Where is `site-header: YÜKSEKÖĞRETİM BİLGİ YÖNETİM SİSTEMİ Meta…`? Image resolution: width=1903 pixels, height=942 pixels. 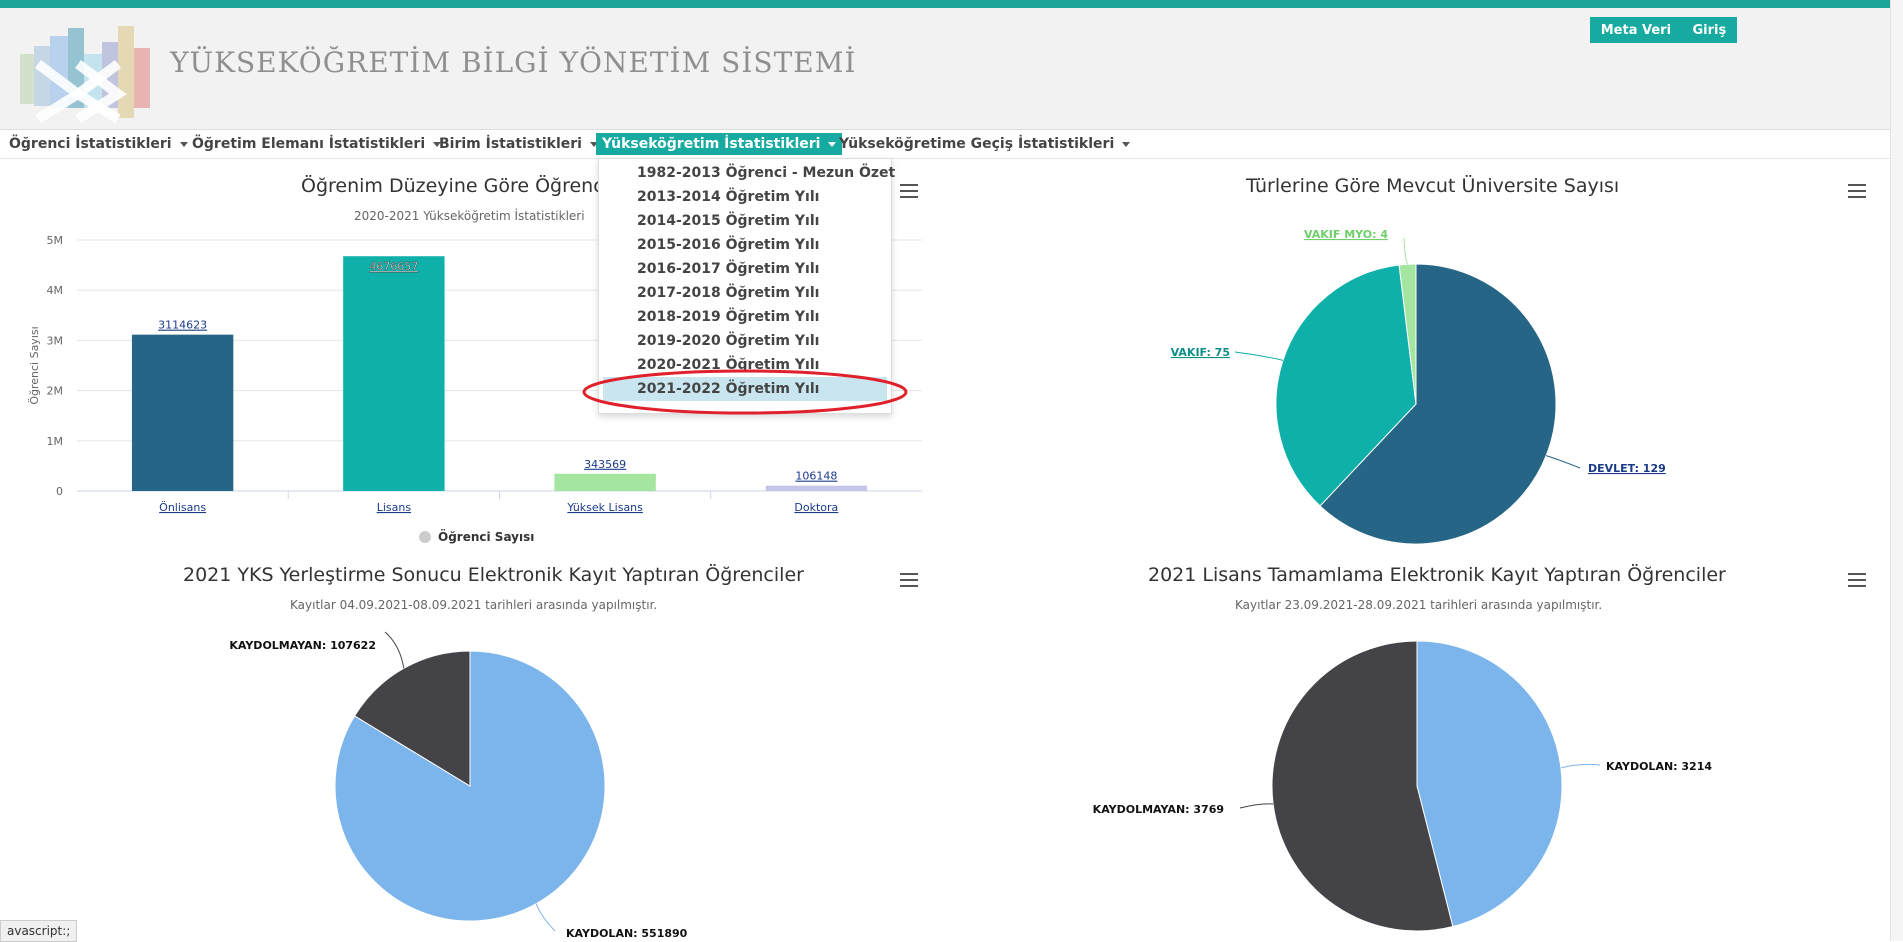 site-header: YÜKSEKÖĞRETİM BİLGİ YÖNETİM SİSTEMİ Meta… is located at coordinates (945, 69).